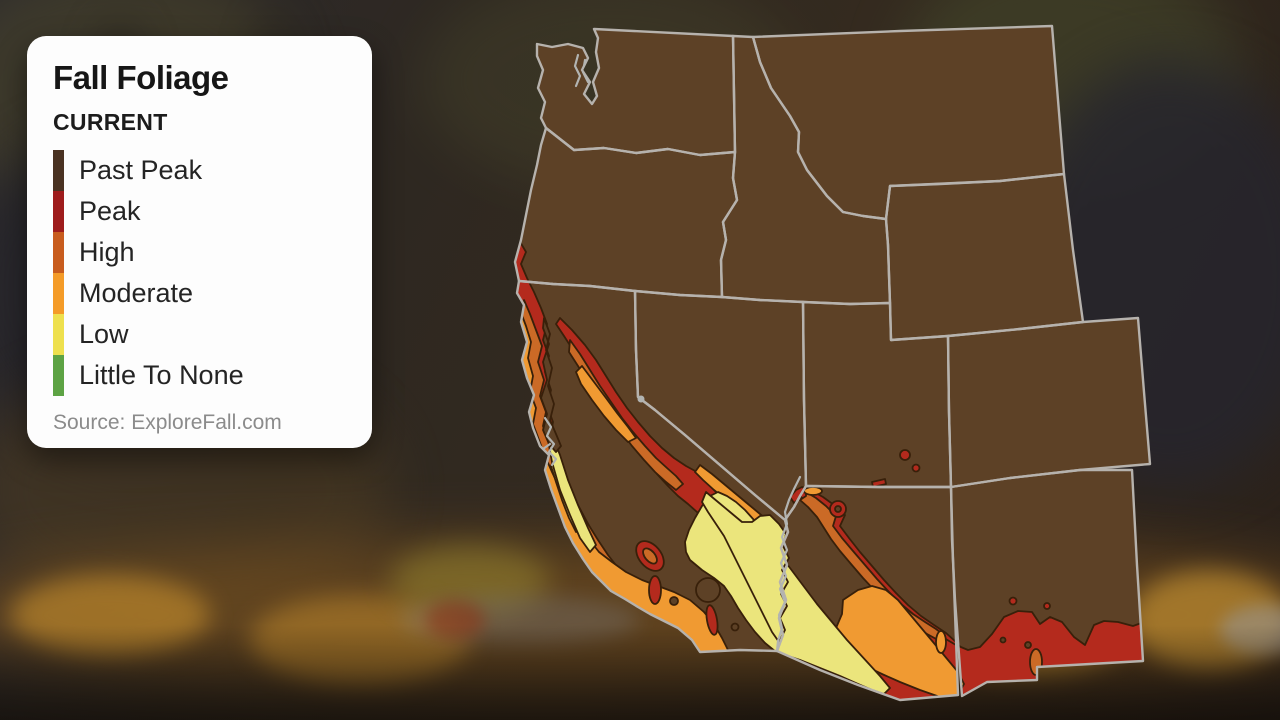 The width and height of the screenshot is (1280, 720). Describe the element at coordinates (879, 483) in the screenshot. I see `contour-peak-dash` at that location.